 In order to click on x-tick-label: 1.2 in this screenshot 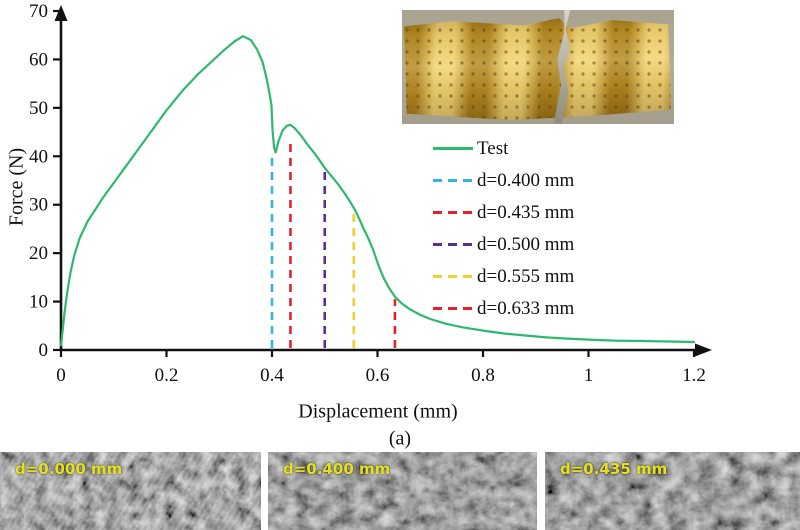, I will do `click(694, 375)`.